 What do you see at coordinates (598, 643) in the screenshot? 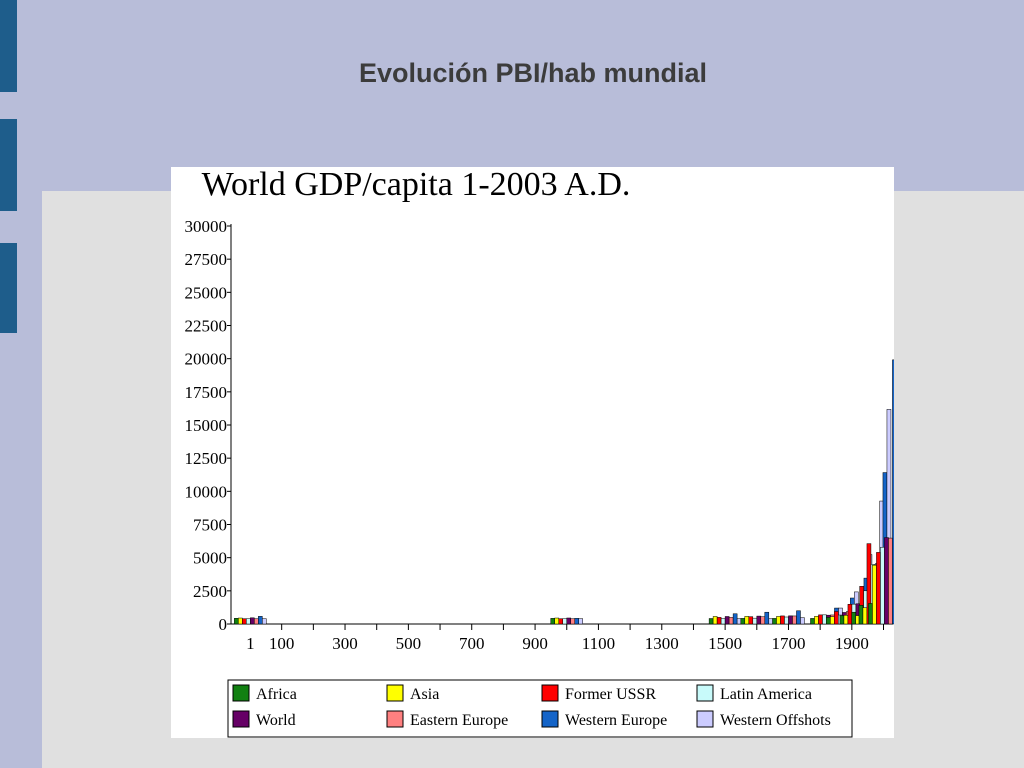
I see `x-tick-label: 1100` at bounding box center [598, 643].